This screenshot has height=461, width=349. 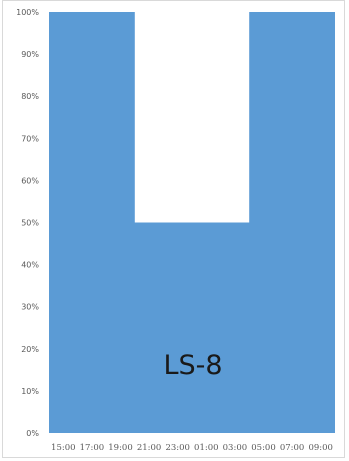 I want to click on y-tick-label: 70%, so click(x=30, y=138).